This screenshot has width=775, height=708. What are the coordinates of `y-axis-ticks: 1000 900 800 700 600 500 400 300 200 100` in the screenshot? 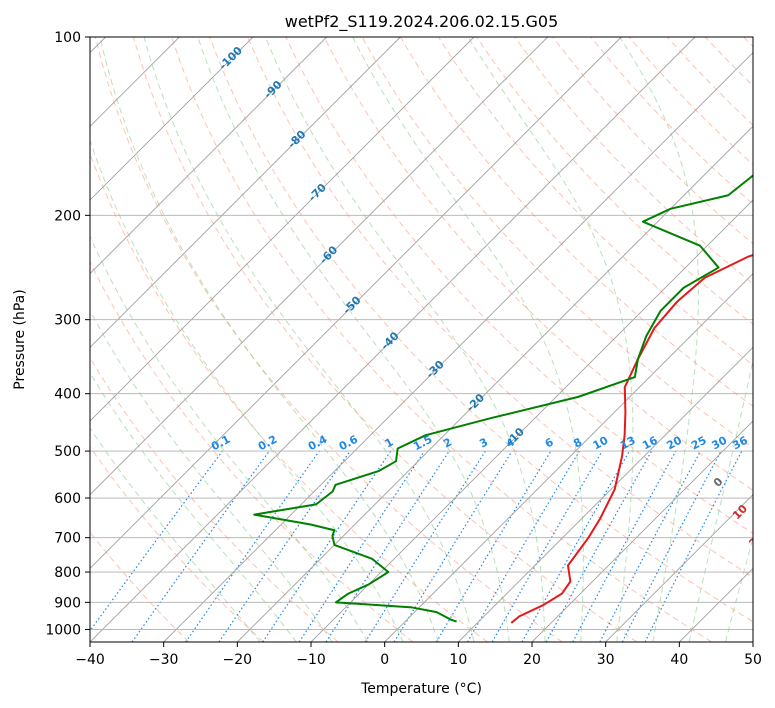 It's located at (67, 334).